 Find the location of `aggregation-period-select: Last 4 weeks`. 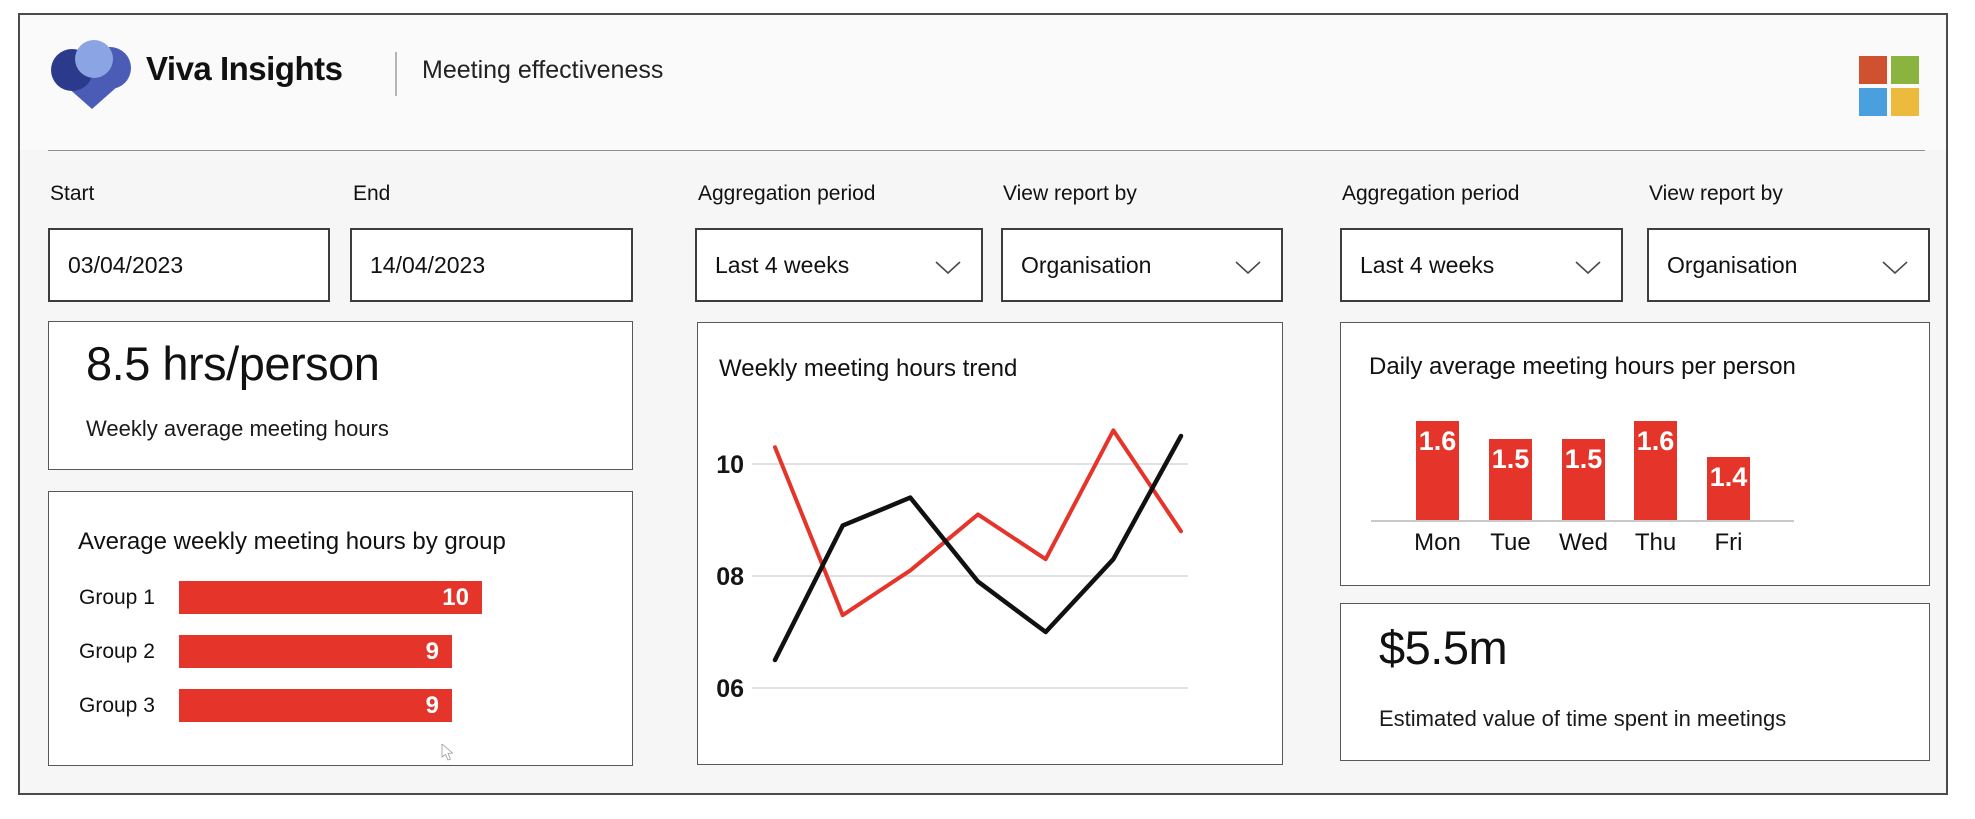

aggregation-period-select: Last 4 weeks is located at coordinates (839, 265).